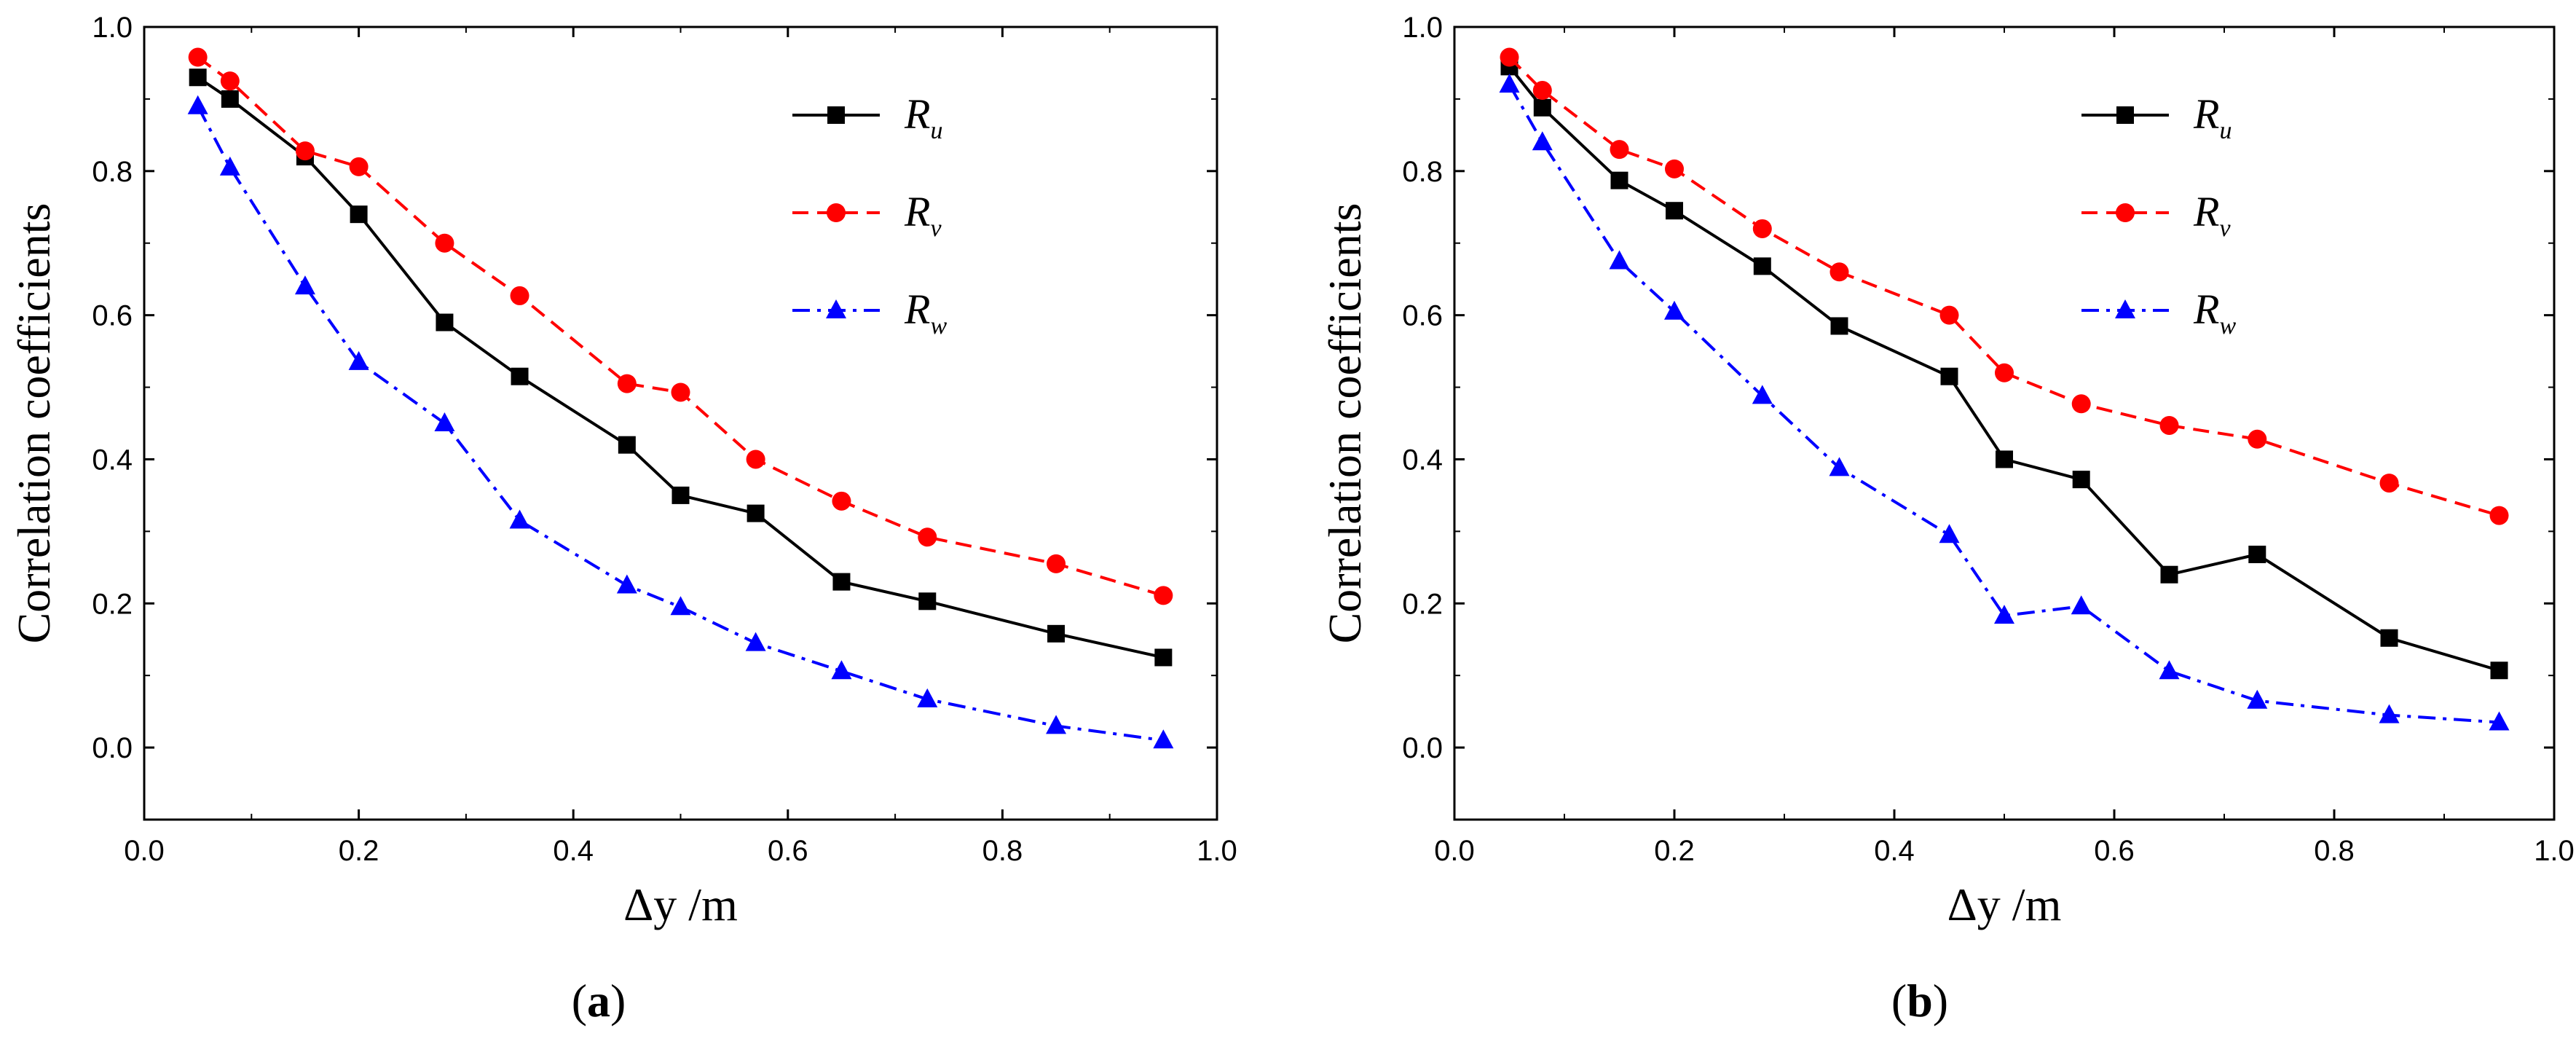 The image size is (2576, 1052). I want to click on legend-label: Rw, so click(925, 312).